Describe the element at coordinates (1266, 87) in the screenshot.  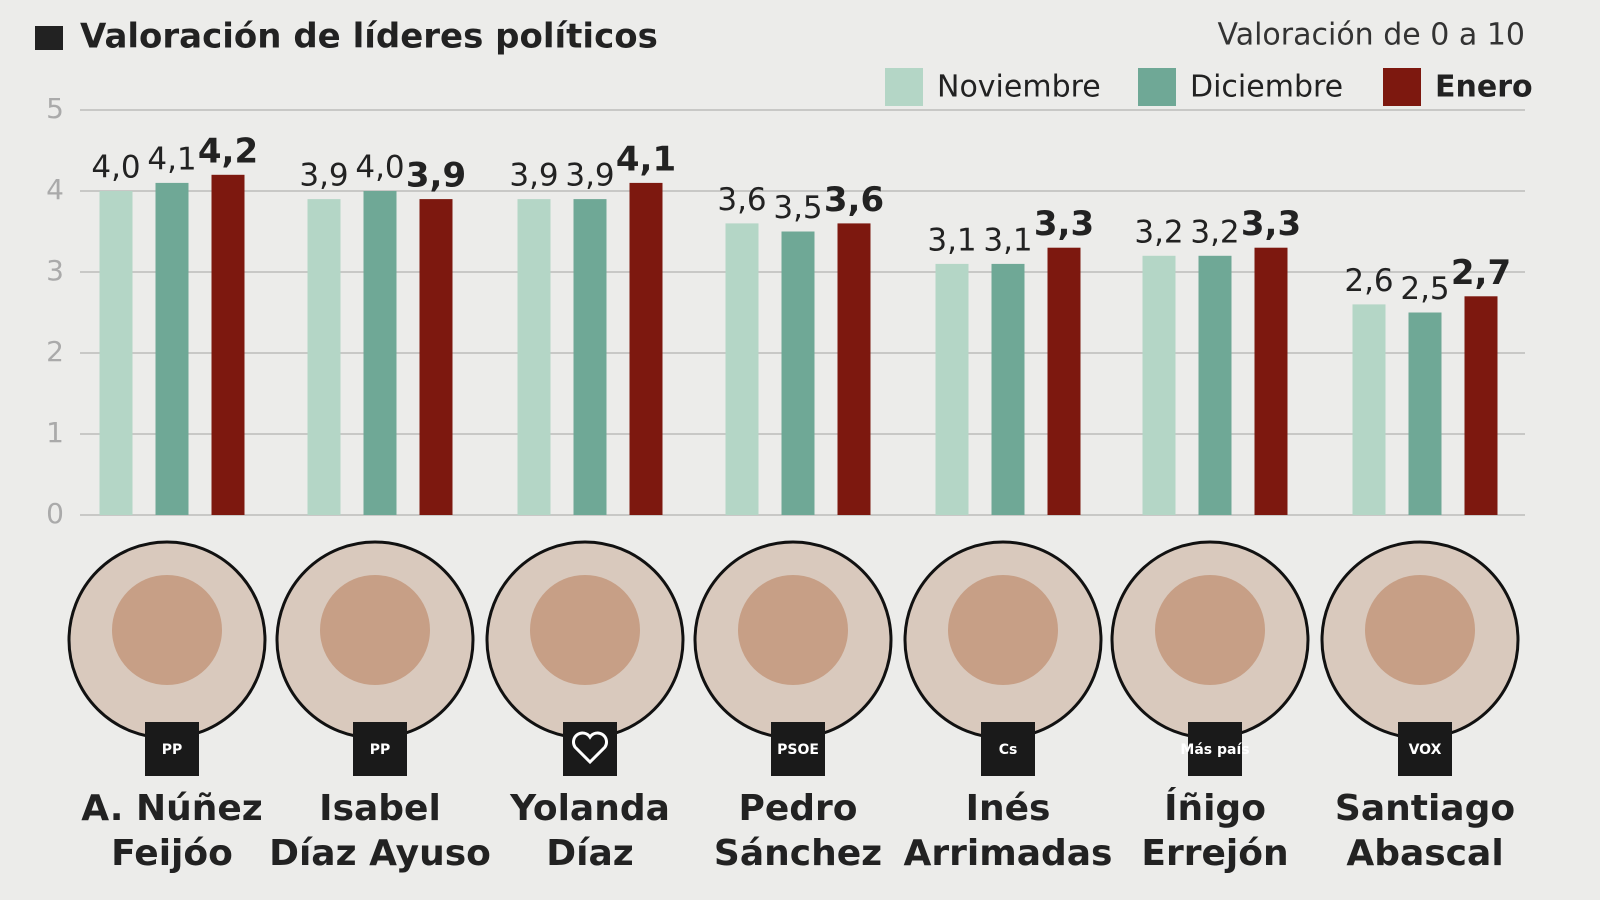
I see `legend-label: Diciembre` at that location.